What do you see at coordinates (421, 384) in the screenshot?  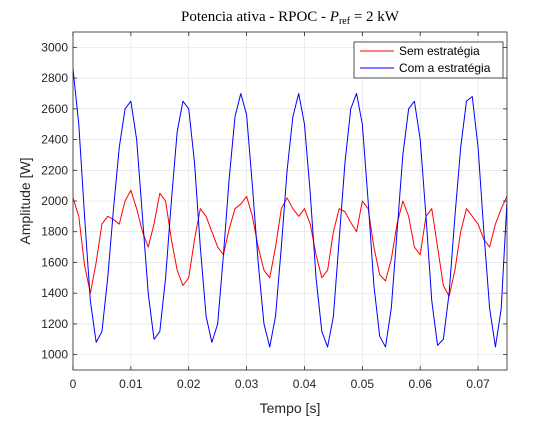 I see `x-tick-label: 0.06` at bounding box center [421, 384].